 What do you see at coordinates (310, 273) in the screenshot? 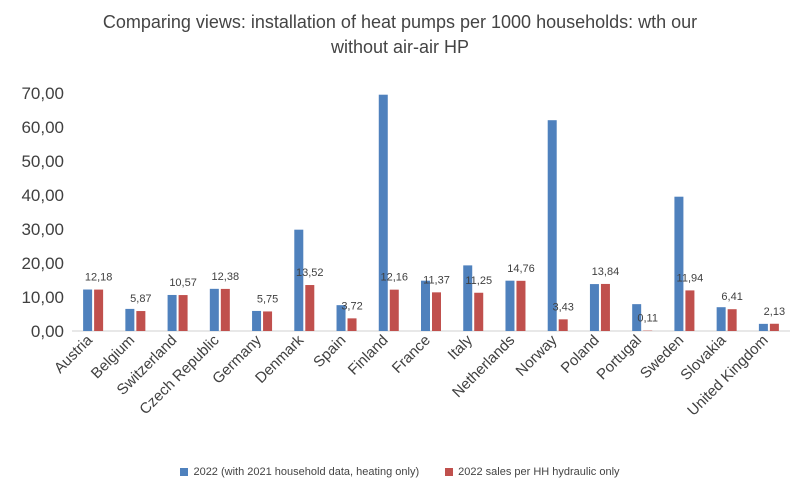
I see `data-label: 13,52` at bounding box center [310, 273].